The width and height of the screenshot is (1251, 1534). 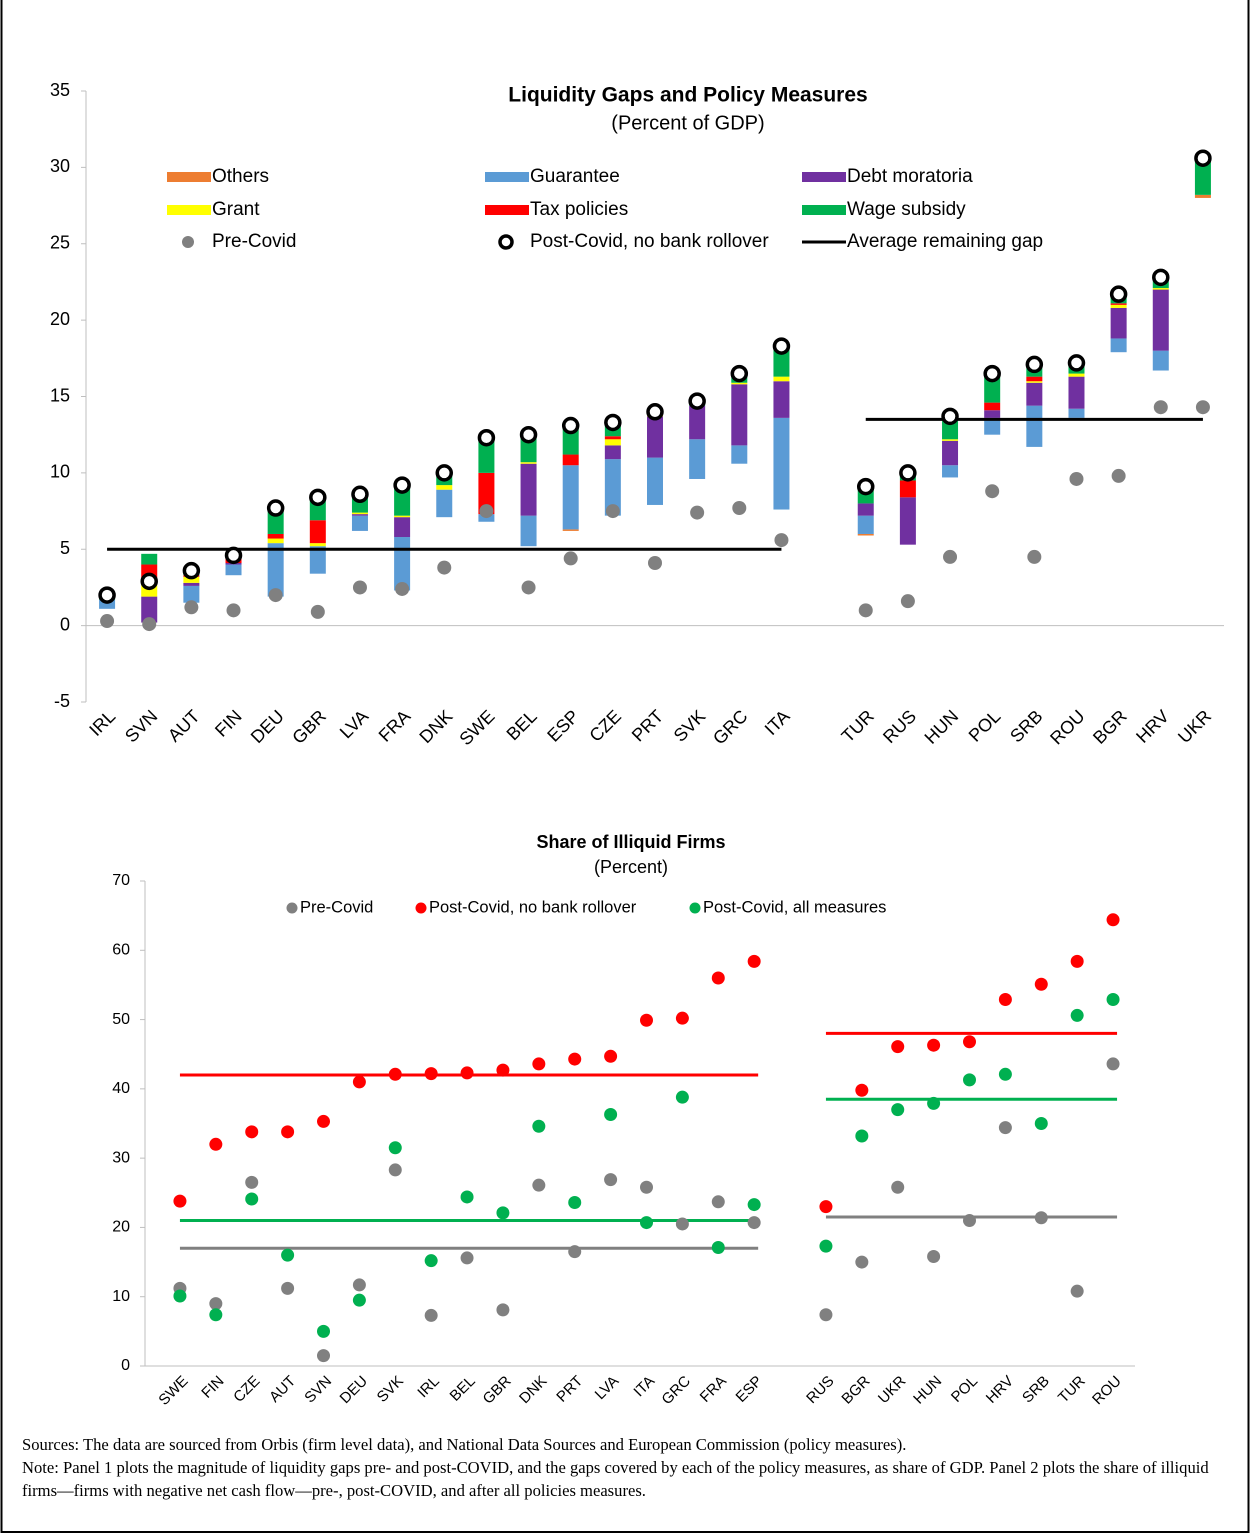 What do you see at coordinates (254, 241) in the screenshot?
I see `legend-label: Pre-Covid` at bounding box center [254, 241].